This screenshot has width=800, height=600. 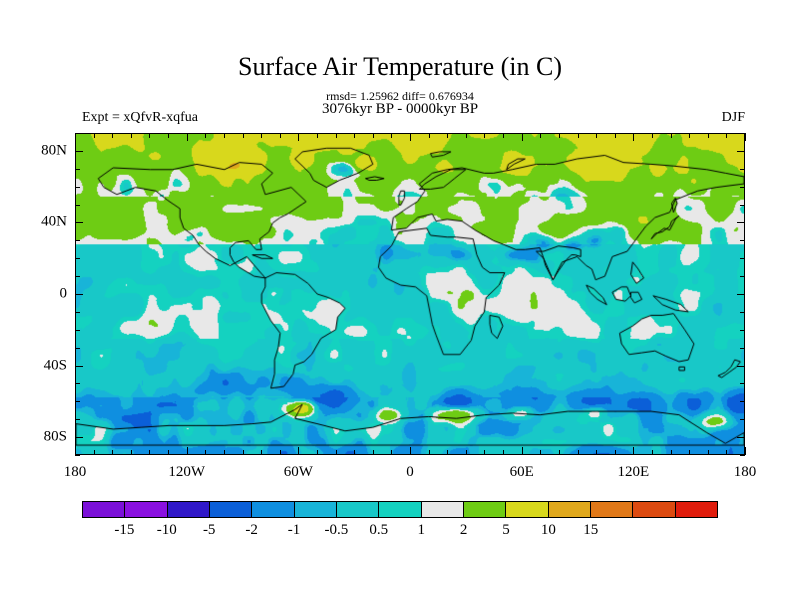 I want to click on season-label: DJF, so click(x=733, y=117).